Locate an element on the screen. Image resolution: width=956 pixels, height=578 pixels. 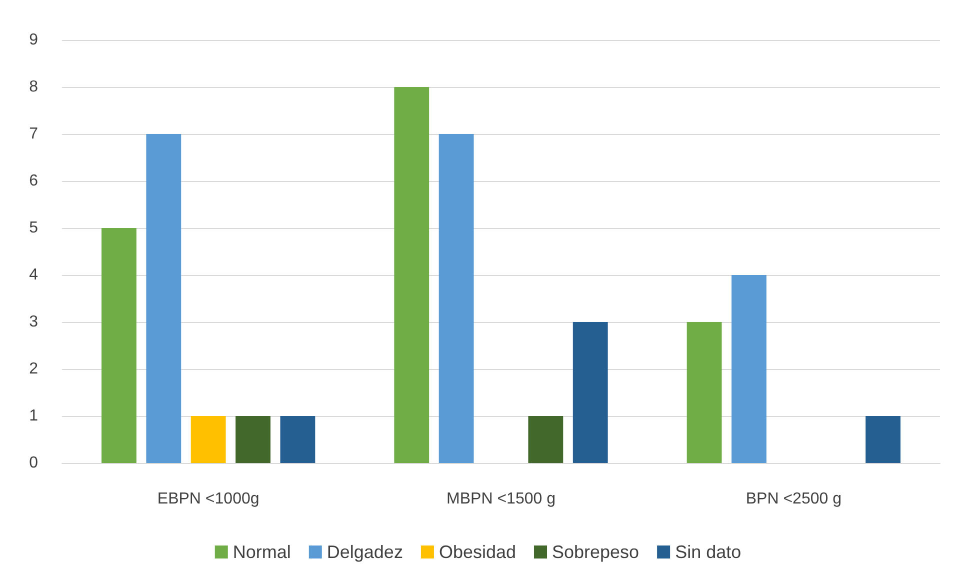
y-tick-label: 4 is located at coordinates (33, 275).